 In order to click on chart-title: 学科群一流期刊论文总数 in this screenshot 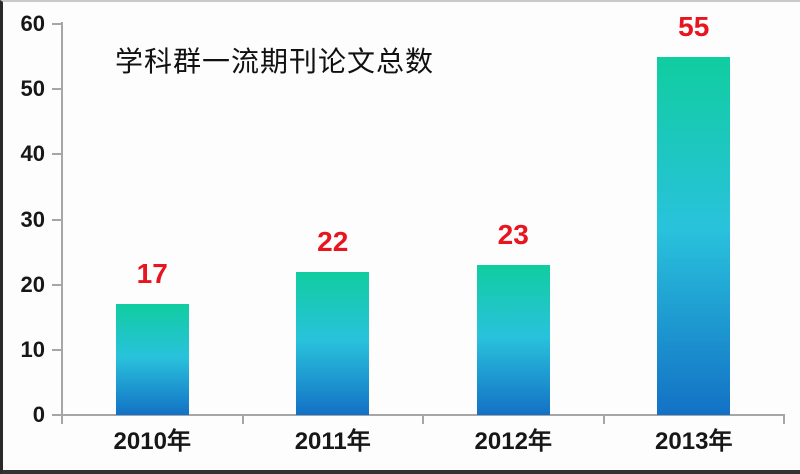, I will do `click(275, 61)`.